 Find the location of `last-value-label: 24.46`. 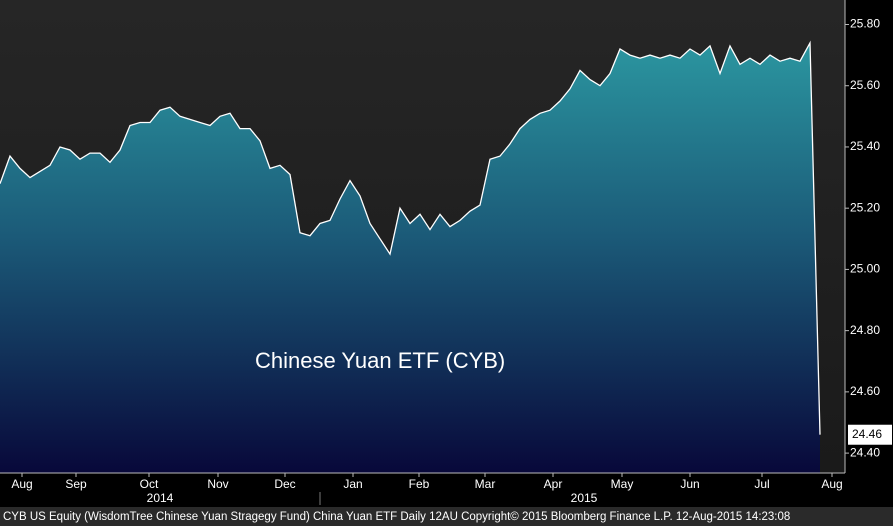

last-value-label: 24.46 is located at coordinates (867, 434).